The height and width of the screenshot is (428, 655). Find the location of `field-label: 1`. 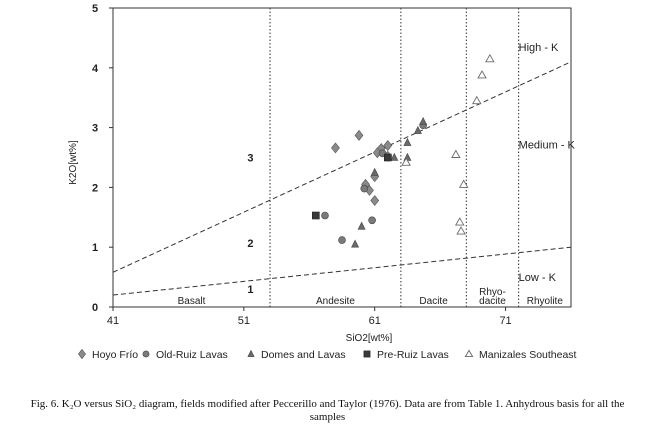

field-label: 1 is located at coordinates (250, 290).